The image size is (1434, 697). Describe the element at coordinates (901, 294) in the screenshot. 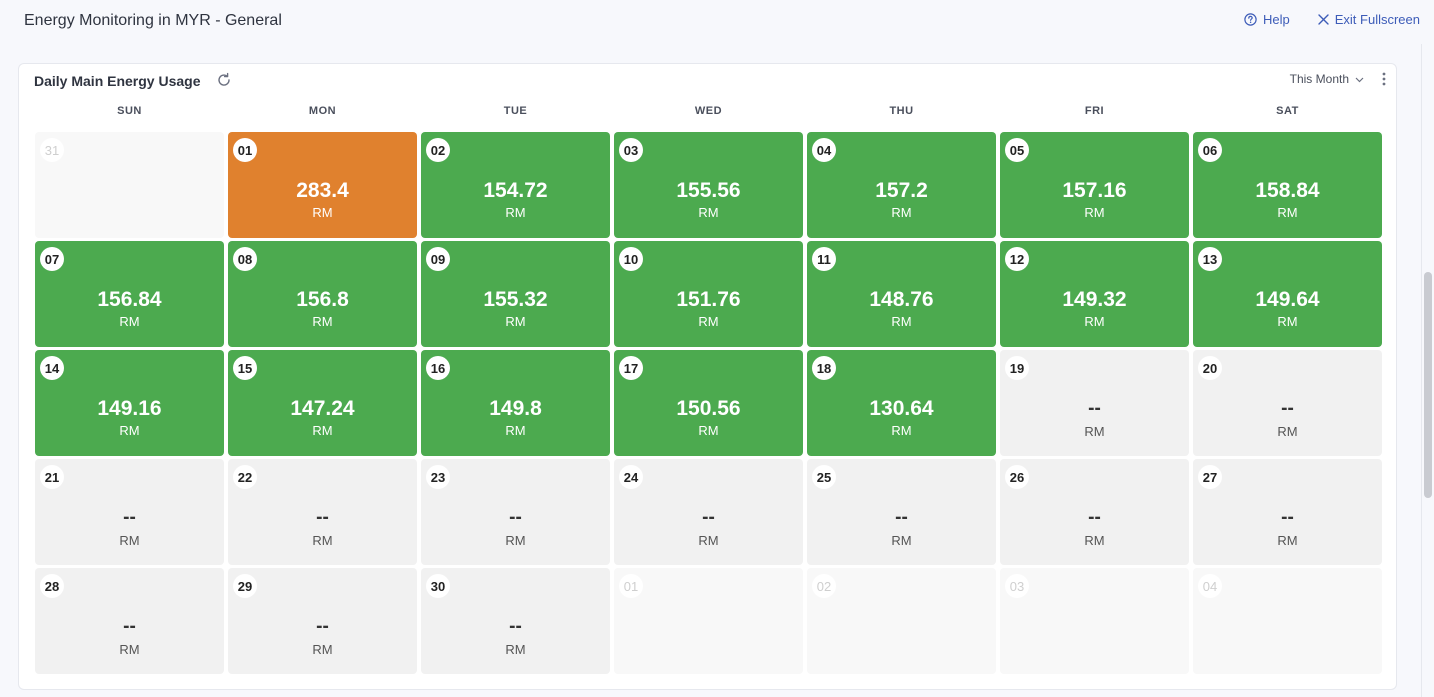

I see `day-cell: 11 148.76 RM` at that location.